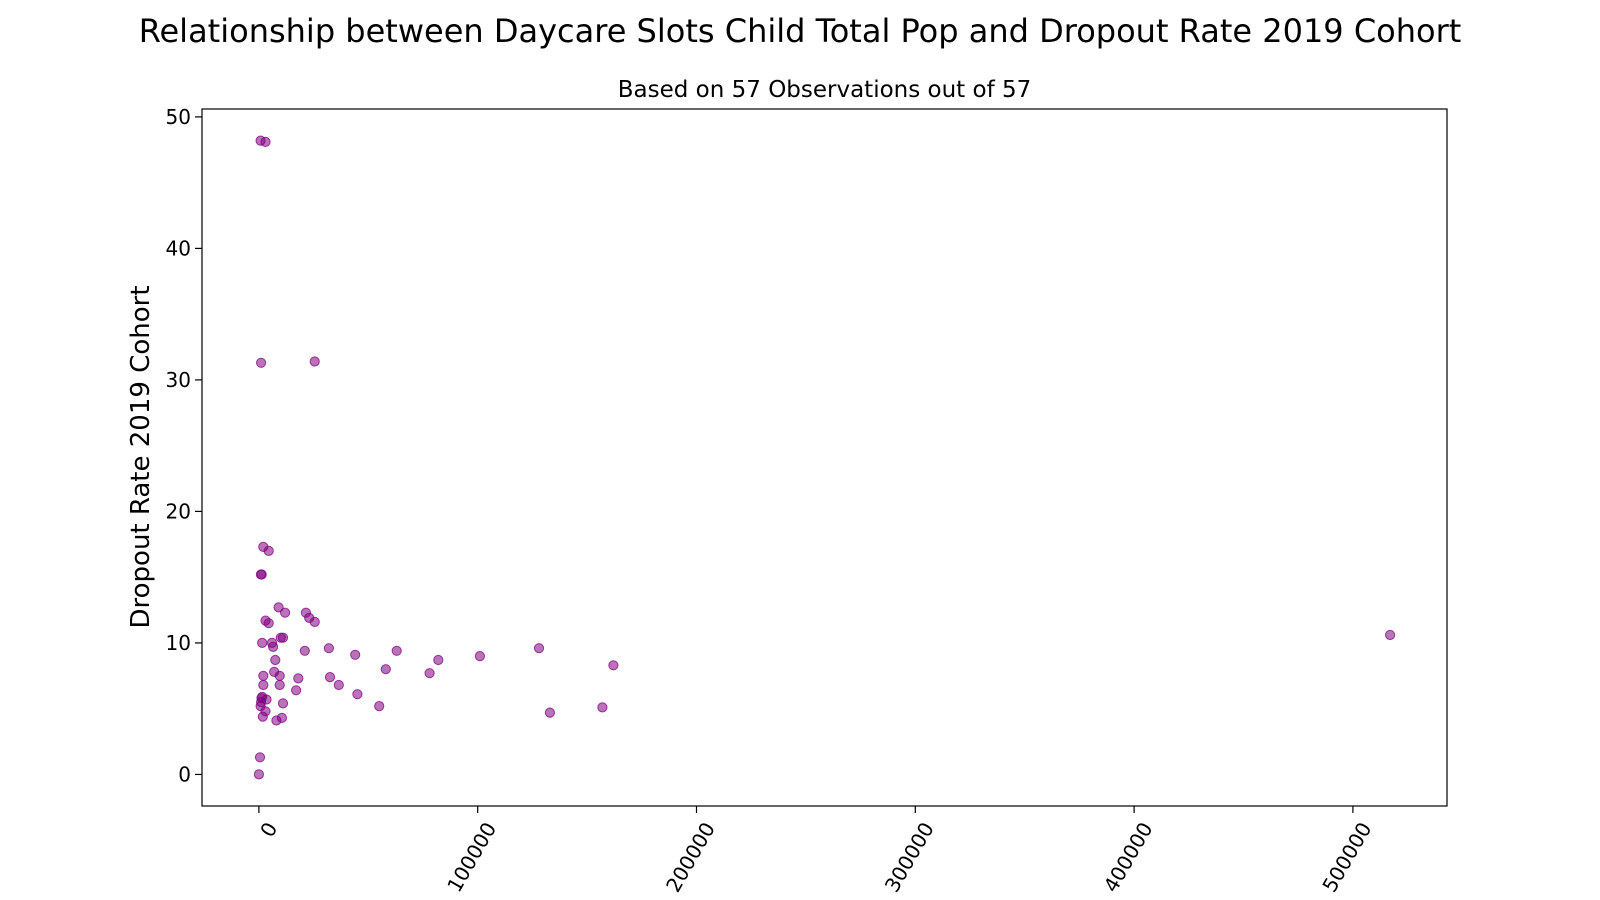 This screenshot has height=900, width=1600. Describe the element at coordinates (815, 851) in the screenshot. I see `x-axis: 0 100000 200000 300000 400000 500000` at that location.